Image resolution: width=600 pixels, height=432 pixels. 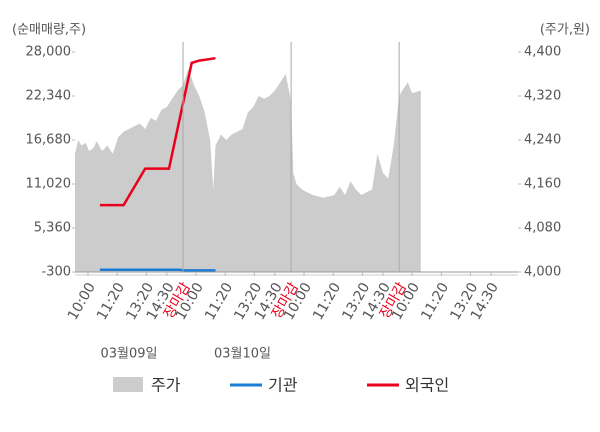 I want to click on y-tick-label: 28,000, so click(x=49, y=52).